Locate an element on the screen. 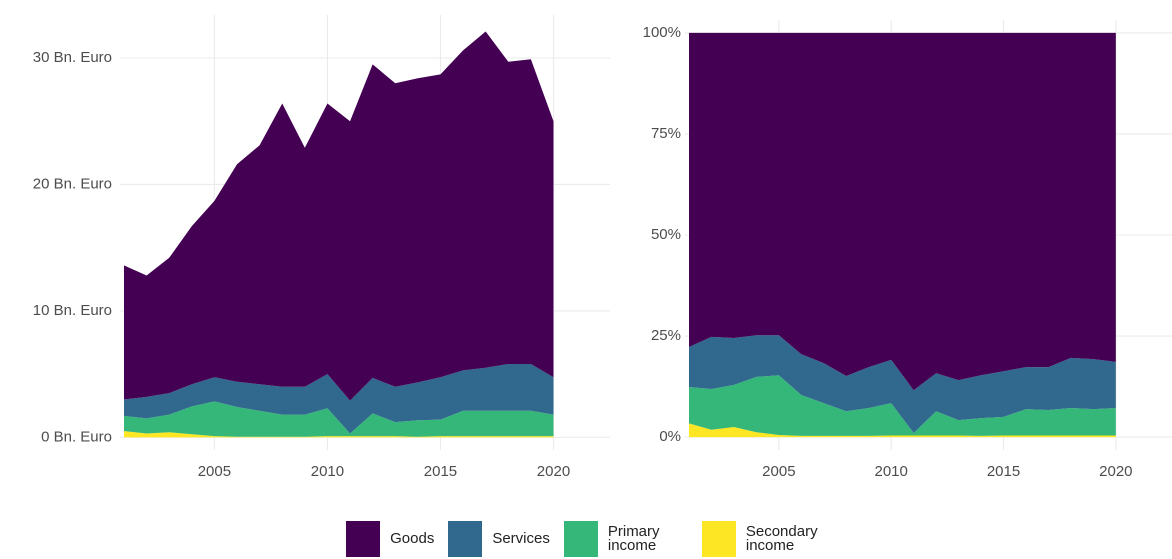 The height and width of the screenshot is (559, 1172). y-tick-label: 30 Bn. Euro is located at coordinates (72, 57).